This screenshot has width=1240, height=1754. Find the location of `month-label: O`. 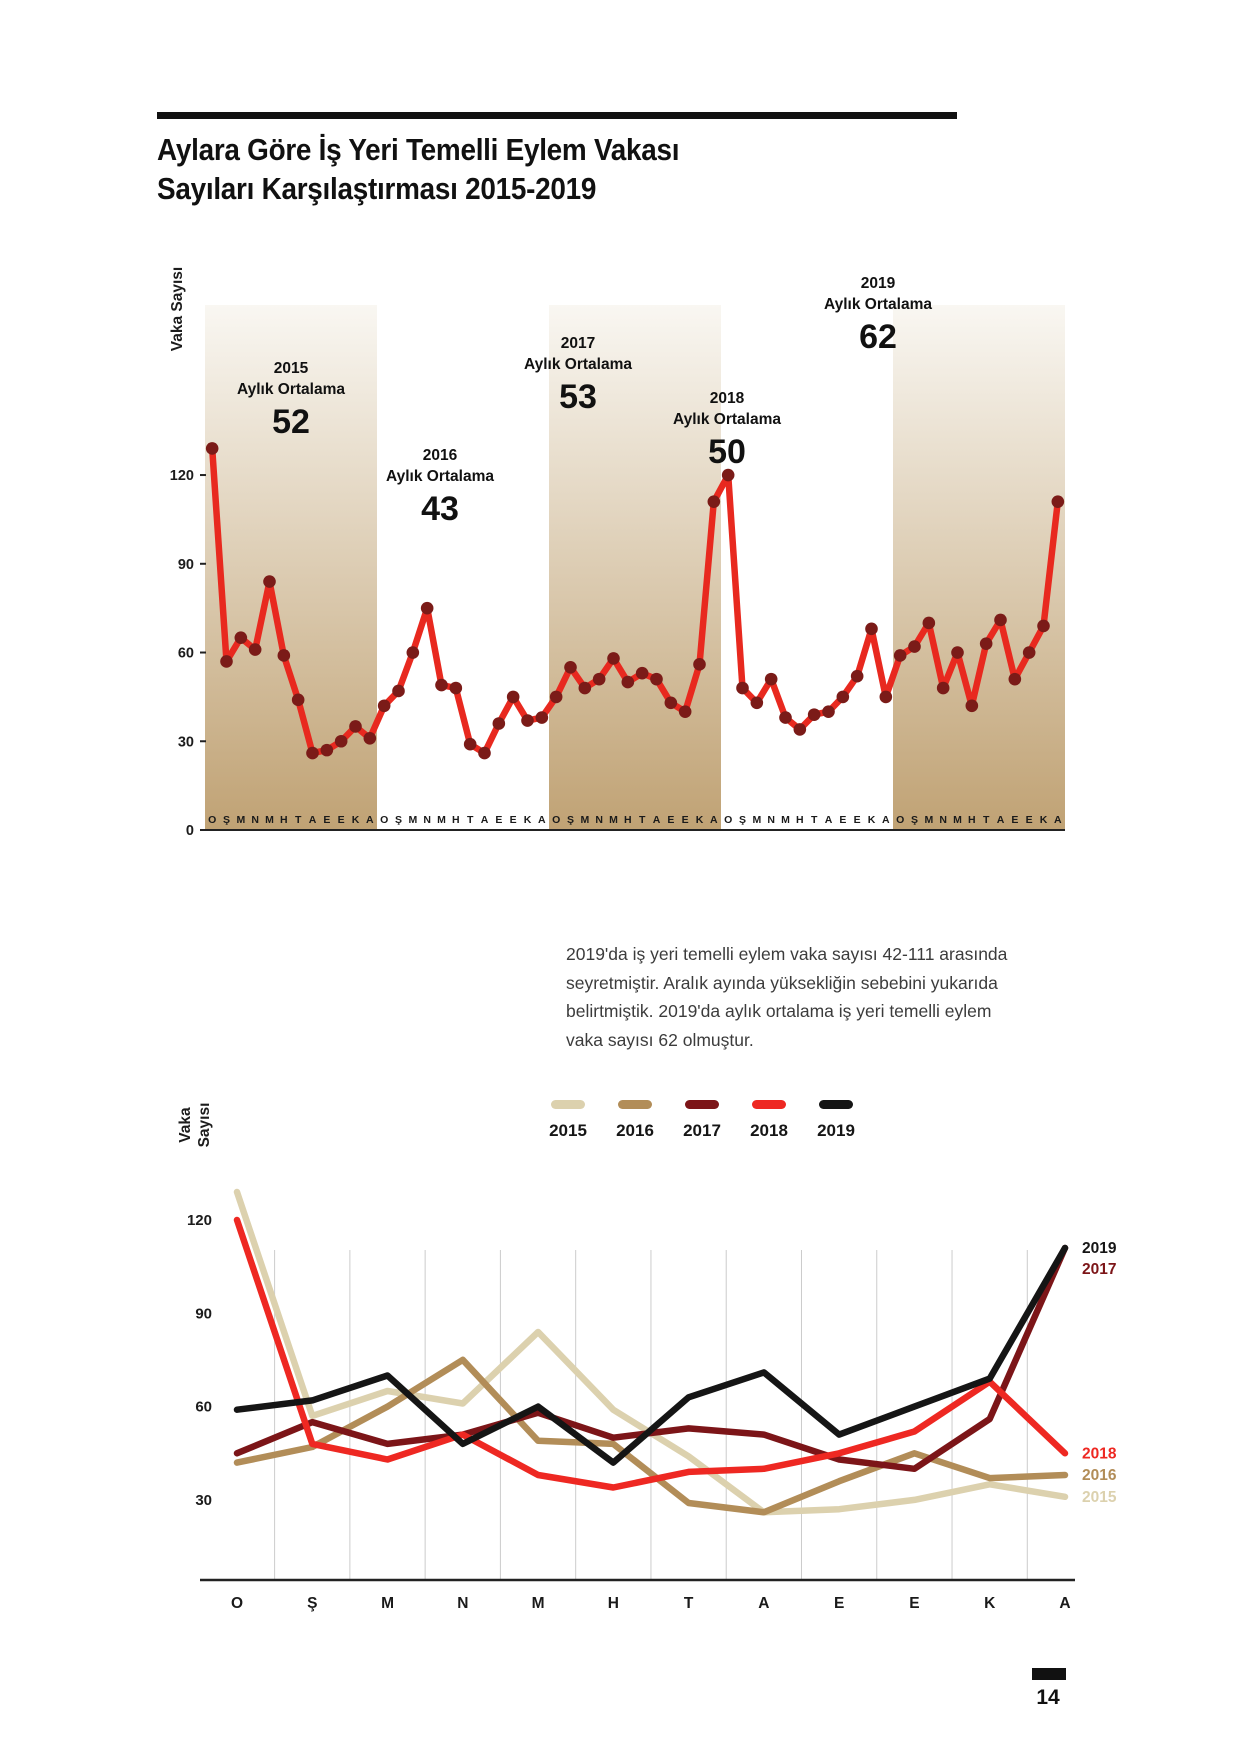

month-label: O is located at coordinates (237, 1603).